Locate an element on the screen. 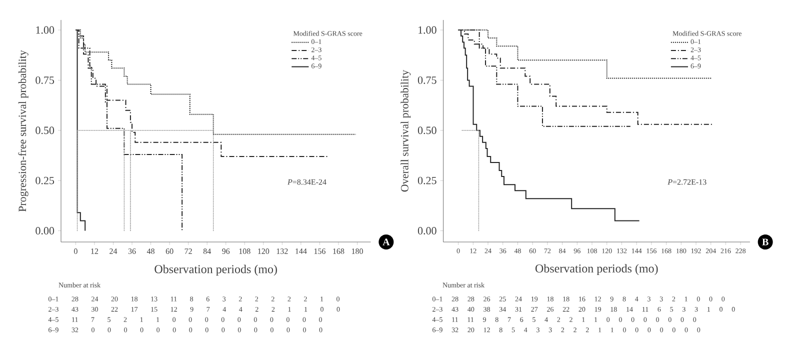 This screenshot has height=355, width=798. x-tick-label: 132 is located at coordinates (282, 251).